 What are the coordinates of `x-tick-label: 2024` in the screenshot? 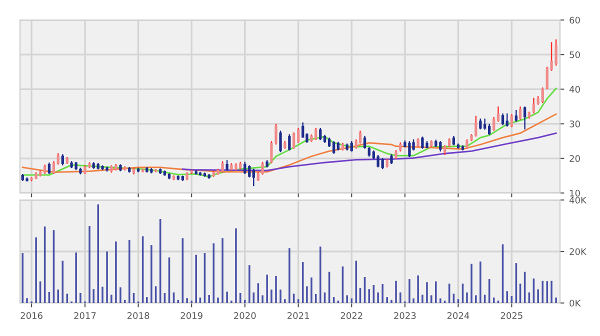 It's located at (458, 316).